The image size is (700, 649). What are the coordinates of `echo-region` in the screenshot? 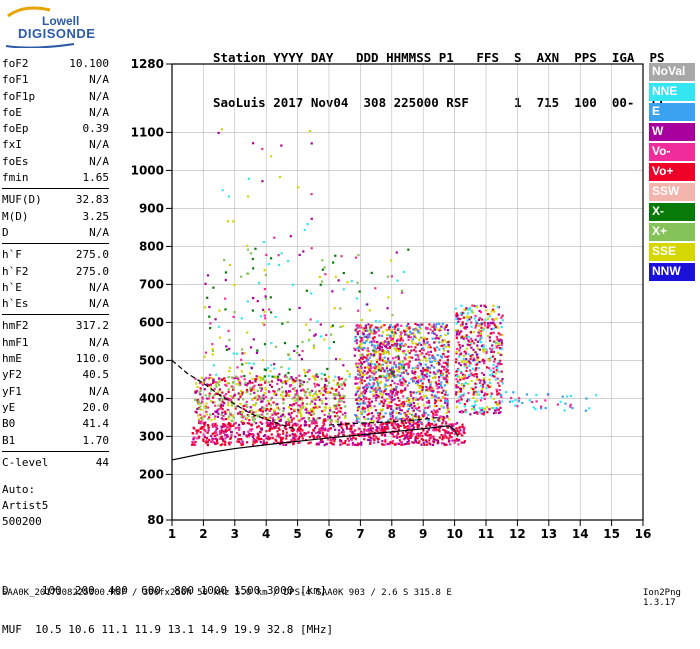 It's located at (402, 373).